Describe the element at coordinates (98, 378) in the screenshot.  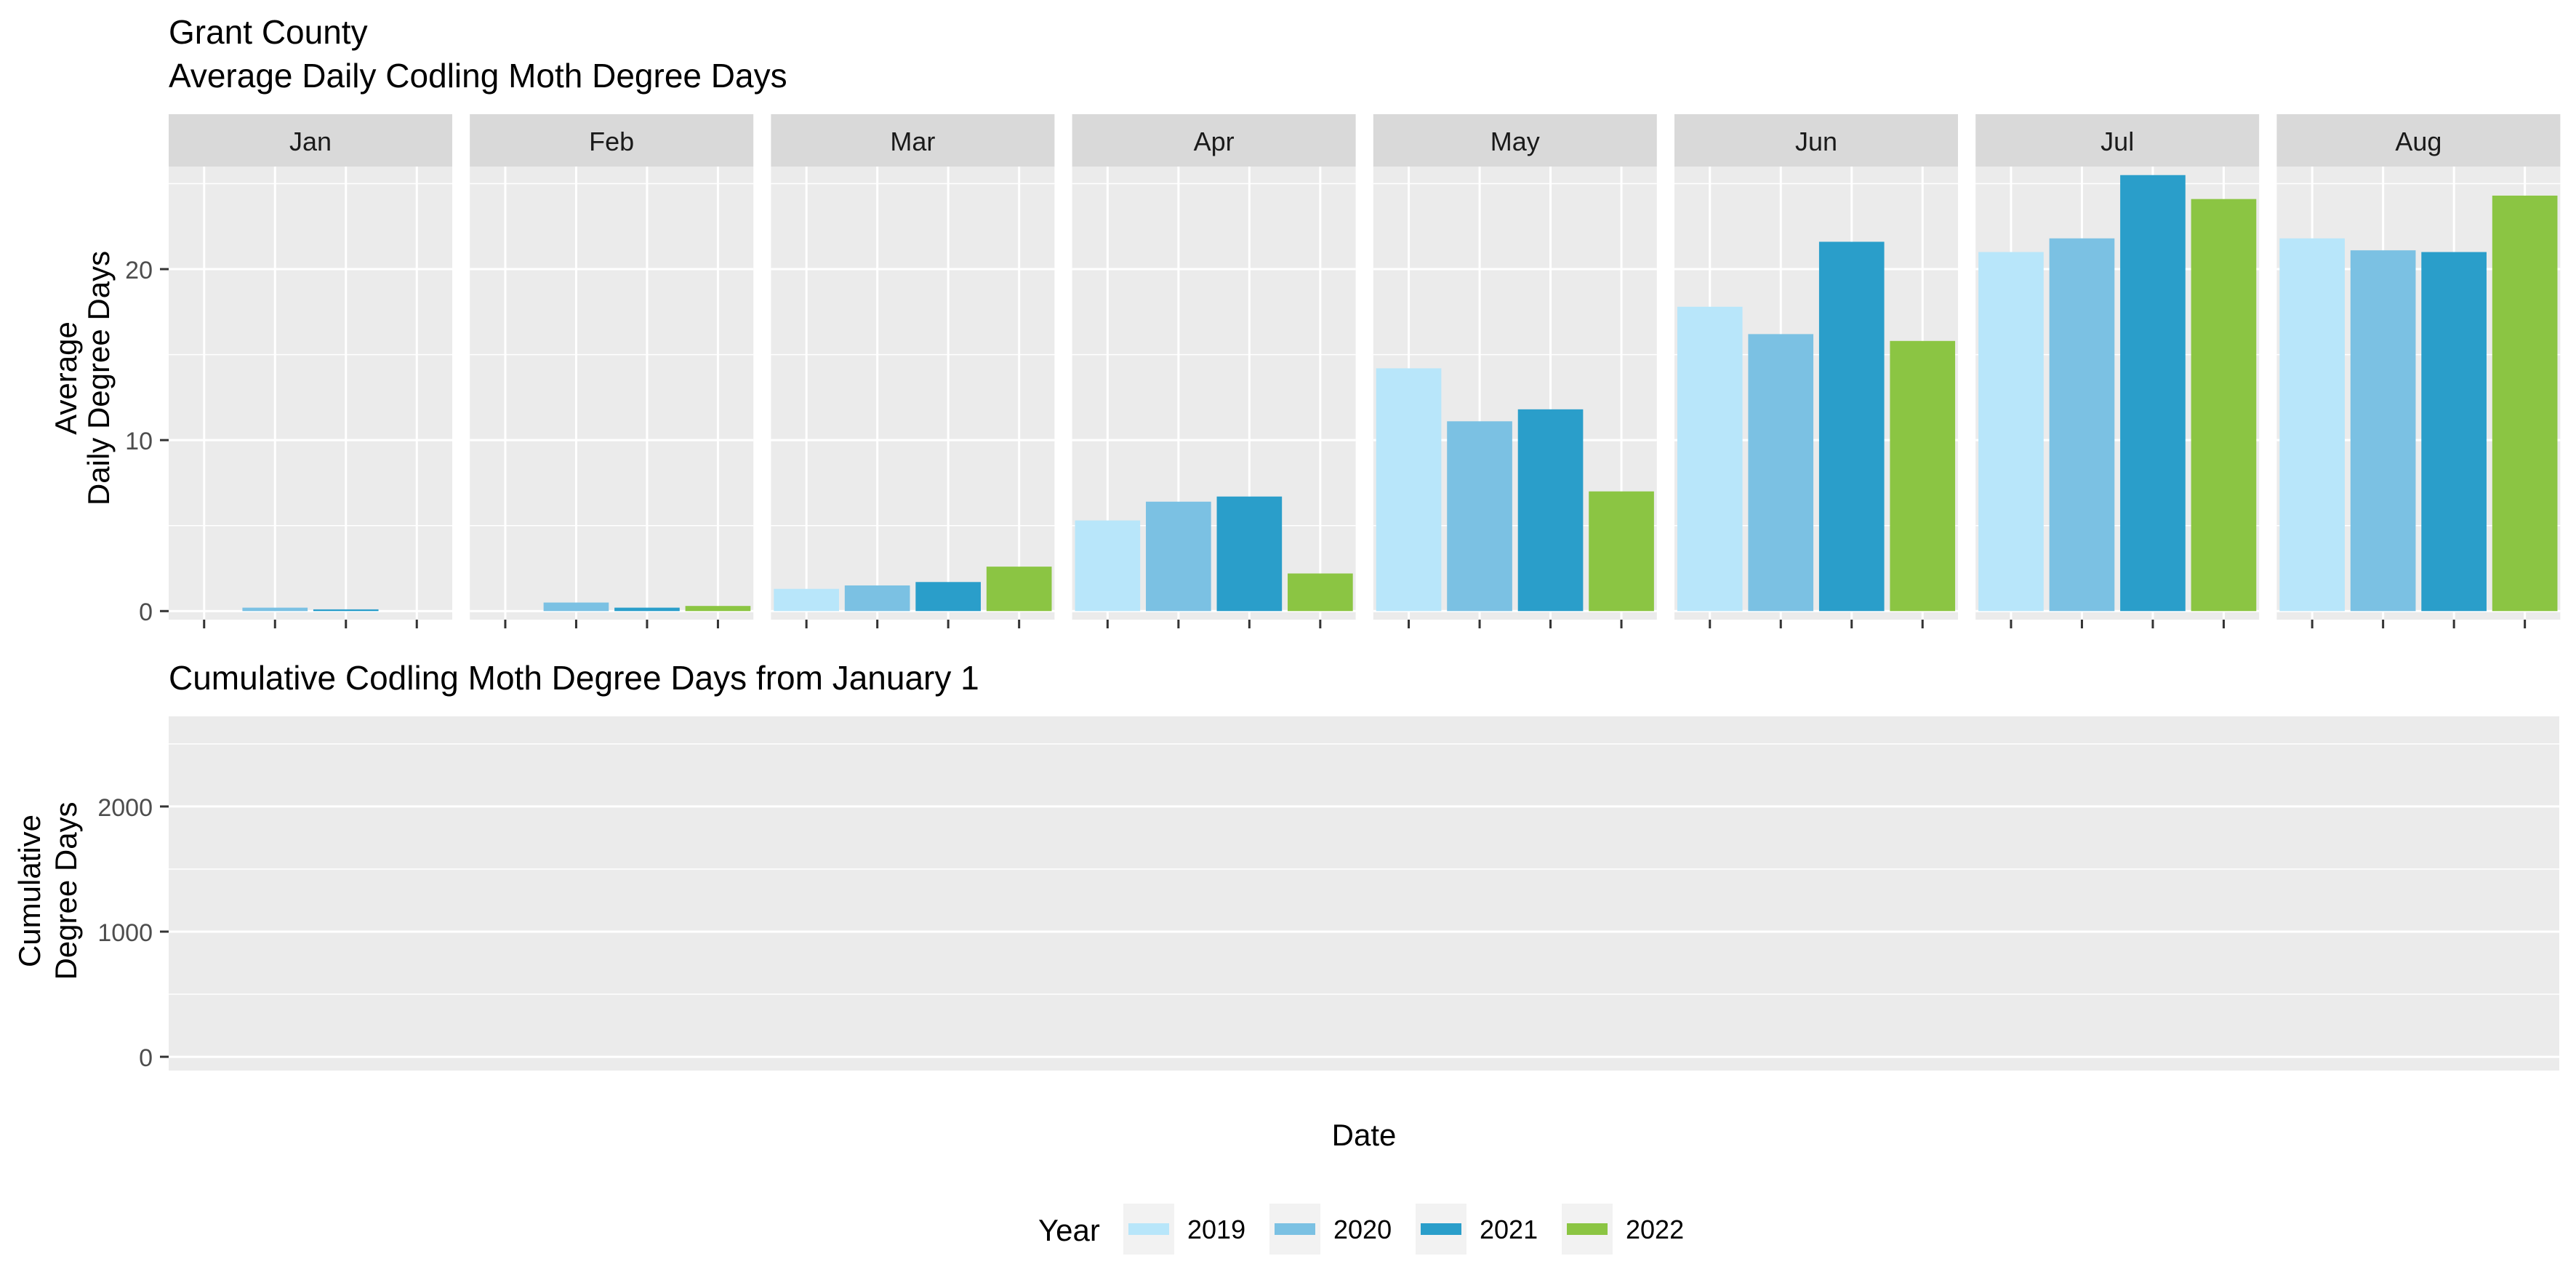
I see `top-y-axis-label-line2: Daily Degree Days` at that location.